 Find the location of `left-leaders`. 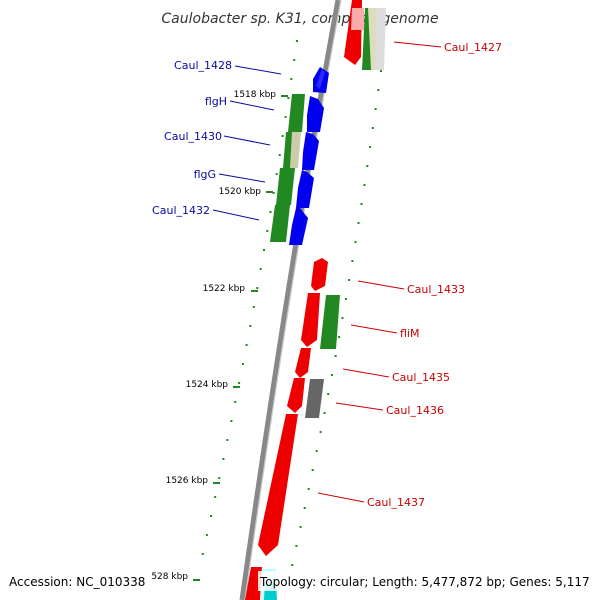

left-leaders is located at coordinates (247, 143).